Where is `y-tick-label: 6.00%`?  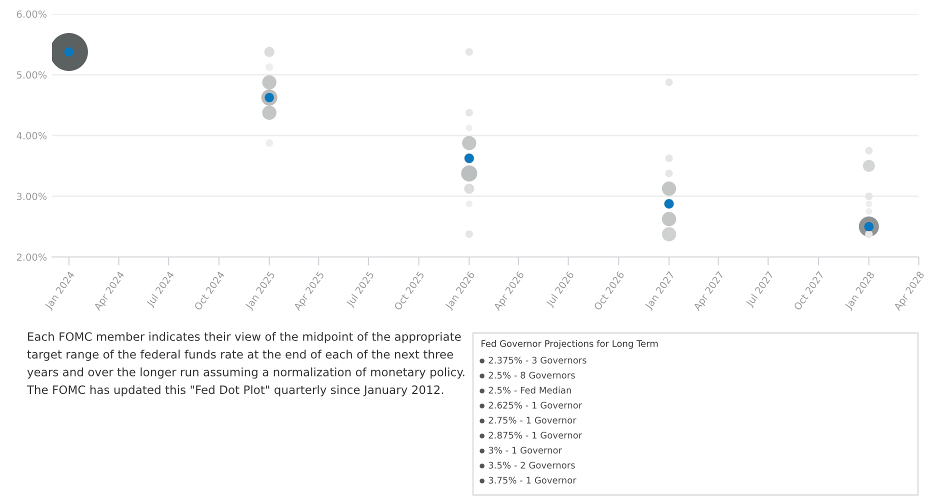 y-tick-label: 6.00% is located at coordinates (31, 14).